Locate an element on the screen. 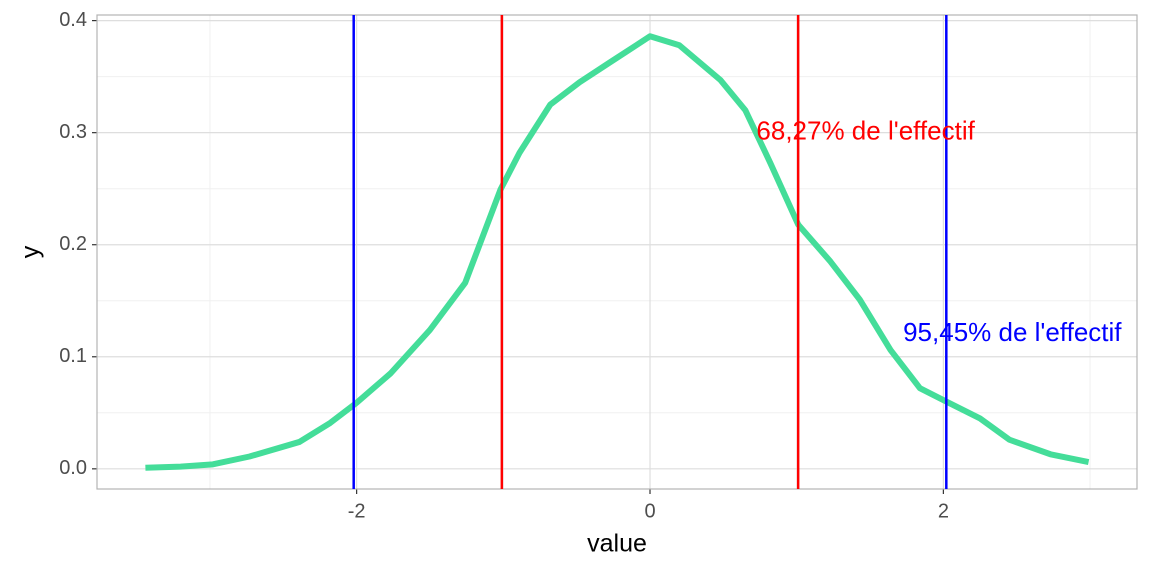  annotation: 68,27% de l'effectif is located at coordinates (865, 131).